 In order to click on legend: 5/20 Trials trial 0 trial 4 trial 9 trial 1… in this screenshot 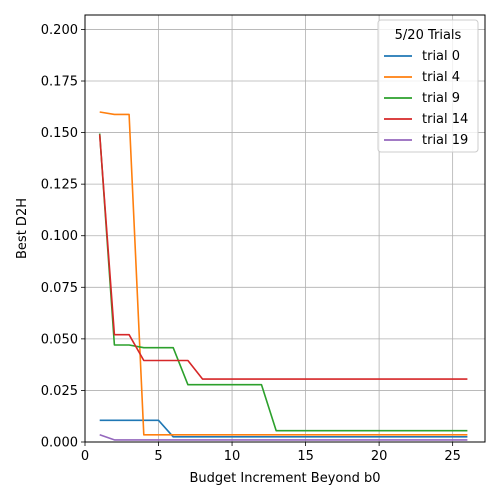, I will do `click(428, 86)`.